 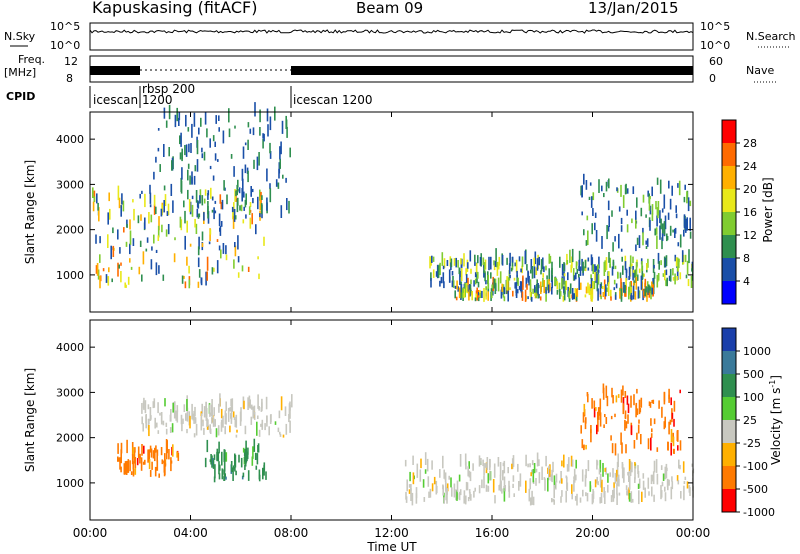 I want to click on y-tick-label: 4000, so click(x=70, y=139).